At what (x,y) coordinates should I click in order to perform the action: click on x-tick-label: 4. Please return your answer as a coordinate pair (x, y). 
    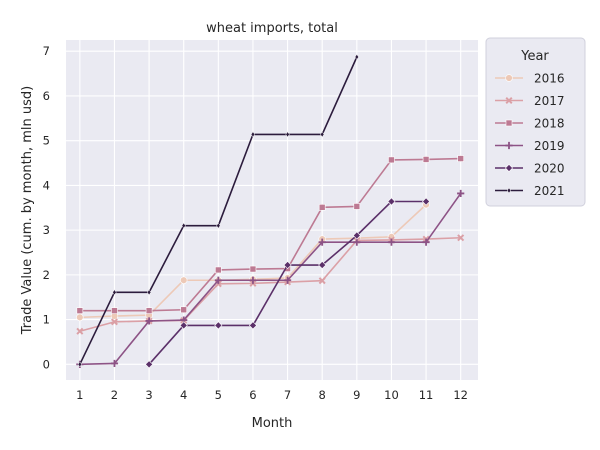
    Looking at the image, I should click on (183, 395).